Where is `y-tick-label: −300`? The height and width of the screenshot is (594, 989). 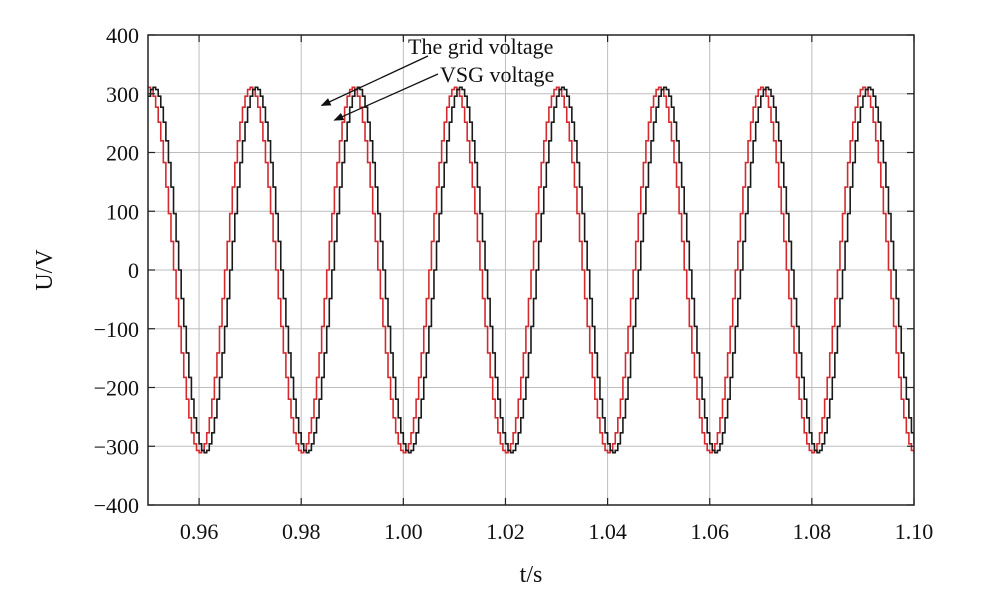 y-tick-label: −300 is located at coordinates (116, 446).